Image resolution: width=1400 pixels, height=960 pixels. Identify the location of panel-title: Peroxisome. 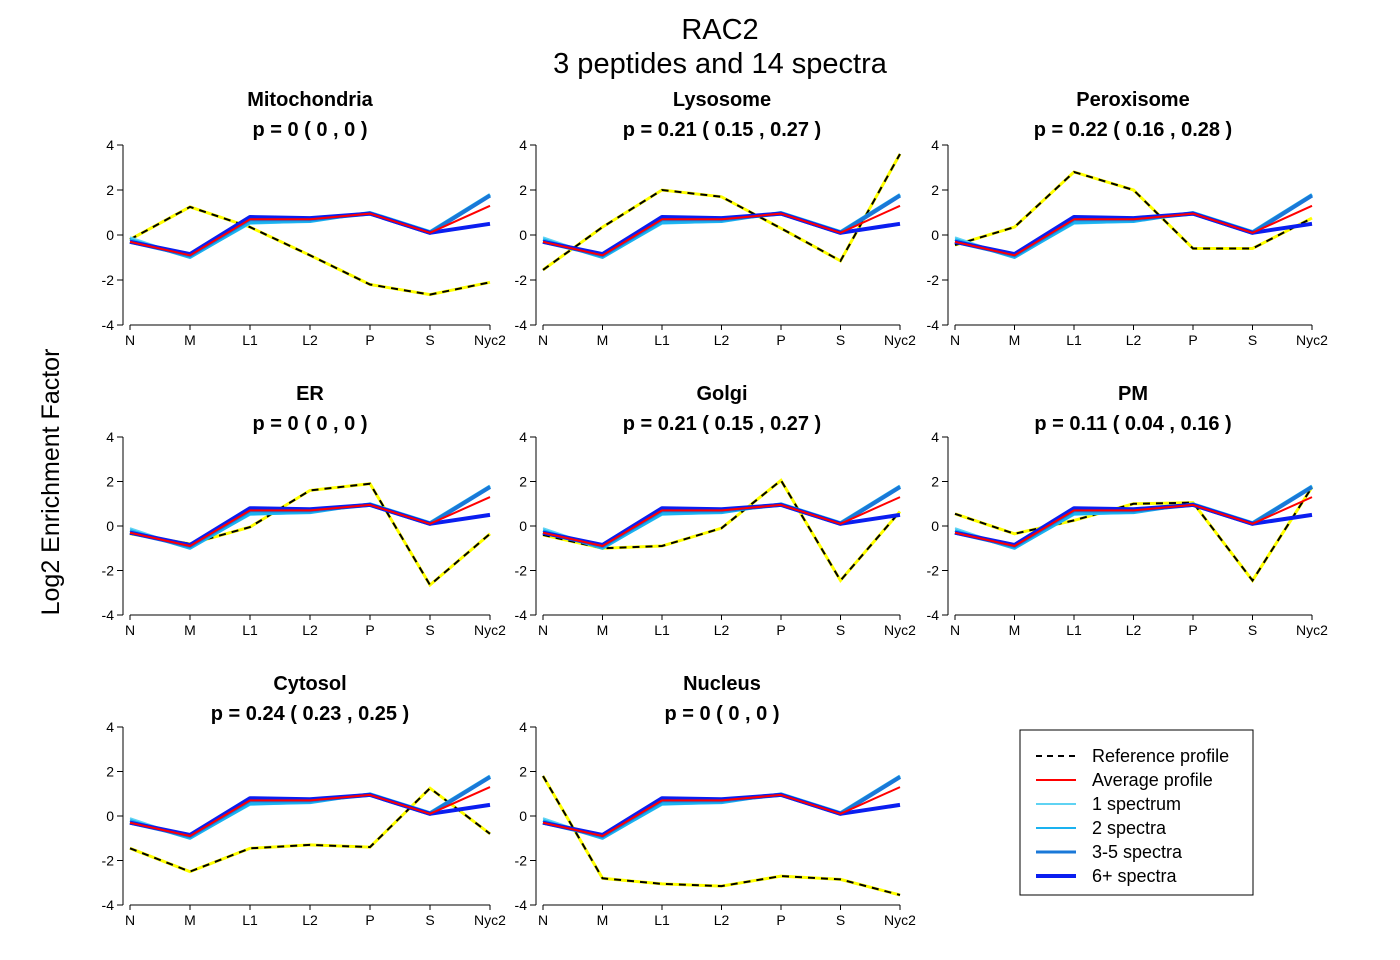
(1132, 100).